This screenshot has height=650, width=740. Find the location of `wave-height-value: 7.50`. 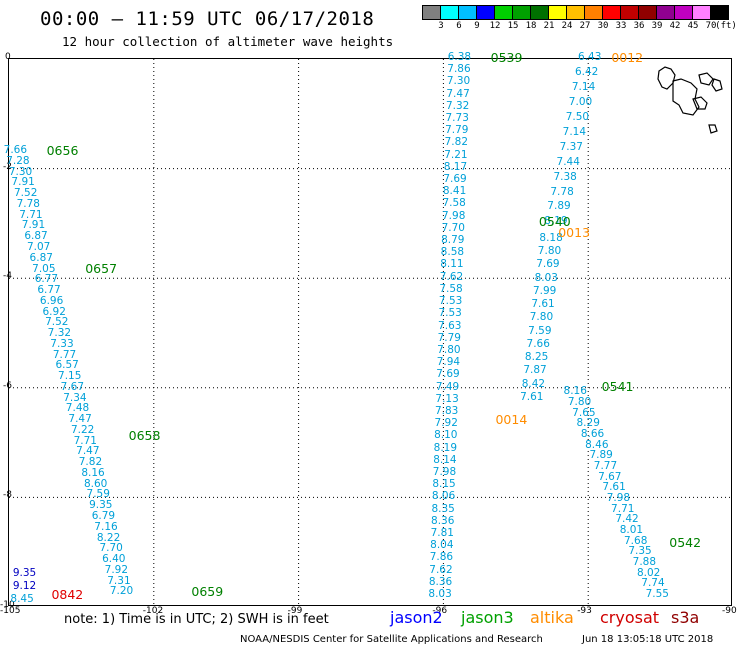

wave-height-value: 7.50 is located at coordinates (577, 116).